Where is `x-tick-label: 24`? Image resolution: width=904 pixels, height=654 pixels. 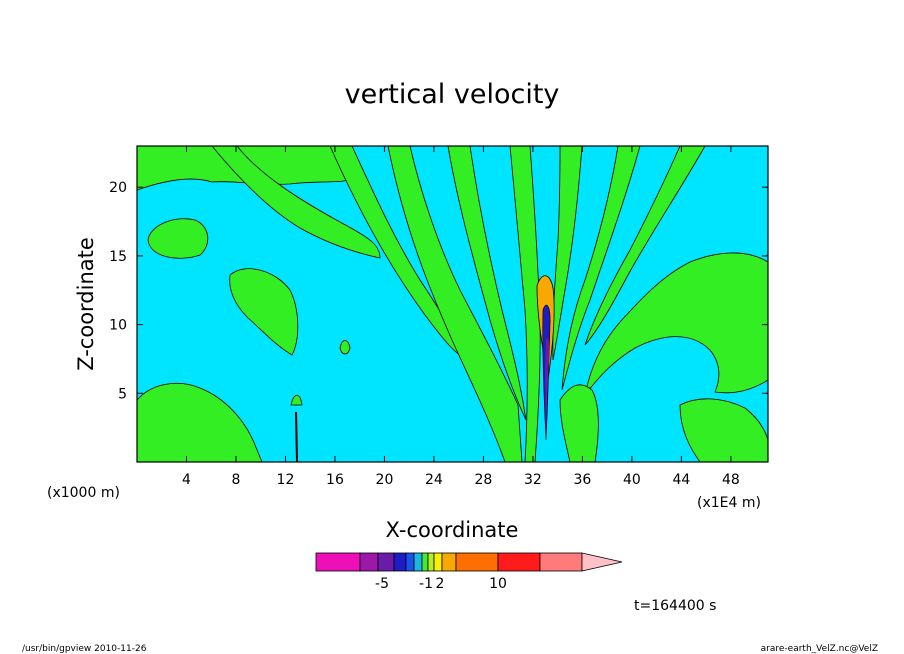
x-tick-label: 24 is located at coordinates (434, 480).